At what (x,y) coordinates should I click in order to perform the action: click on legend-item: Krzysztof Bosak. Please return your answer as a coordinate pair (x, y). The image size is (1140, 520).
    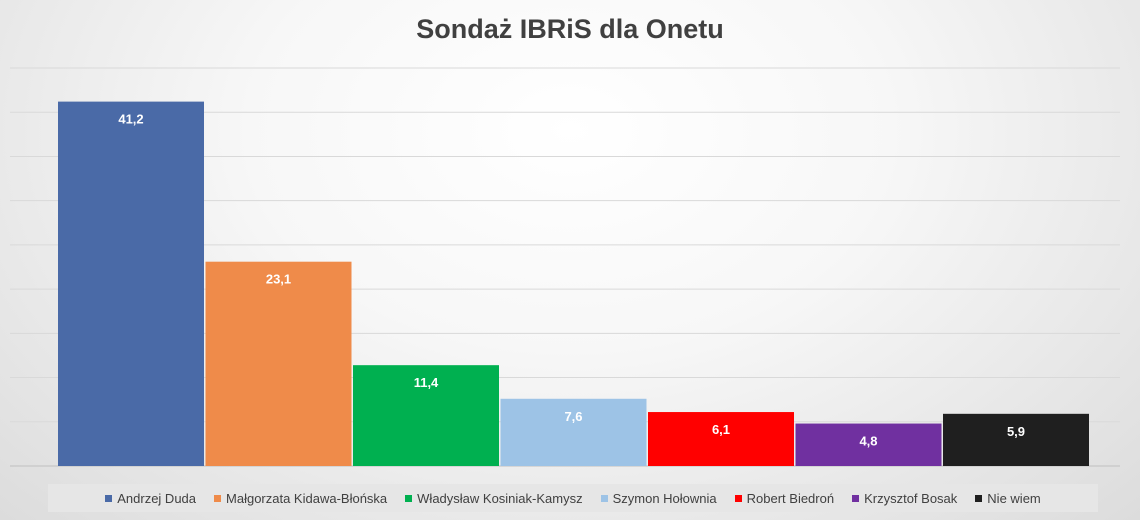
    Looking at the image, I should click on (904, 498).